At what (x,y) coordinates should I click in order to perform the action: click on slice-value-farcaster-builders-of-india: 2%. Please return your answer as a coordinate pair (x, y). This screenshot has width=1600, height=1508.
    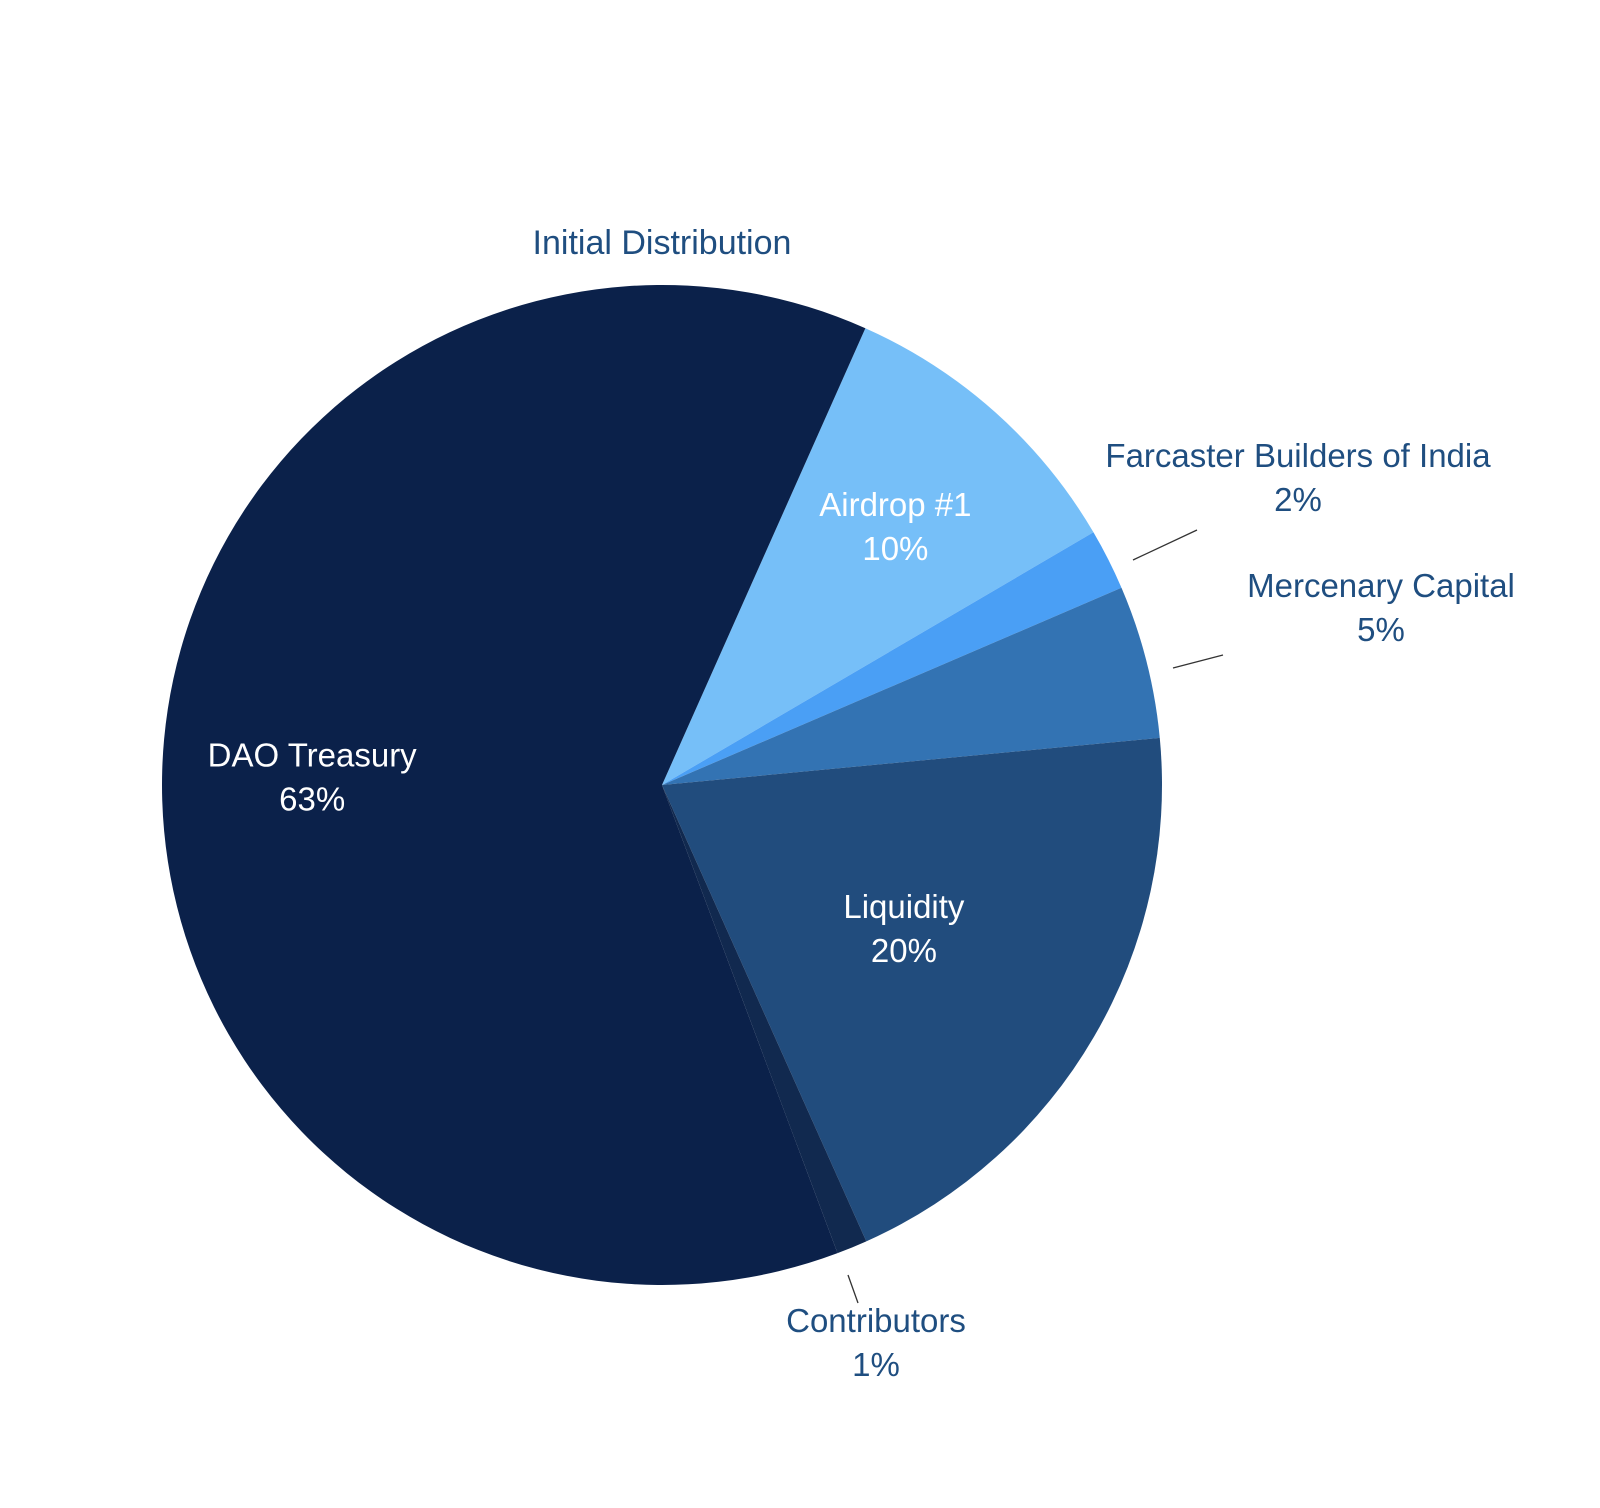
    Looking at the image, I should click on (1298, 499).